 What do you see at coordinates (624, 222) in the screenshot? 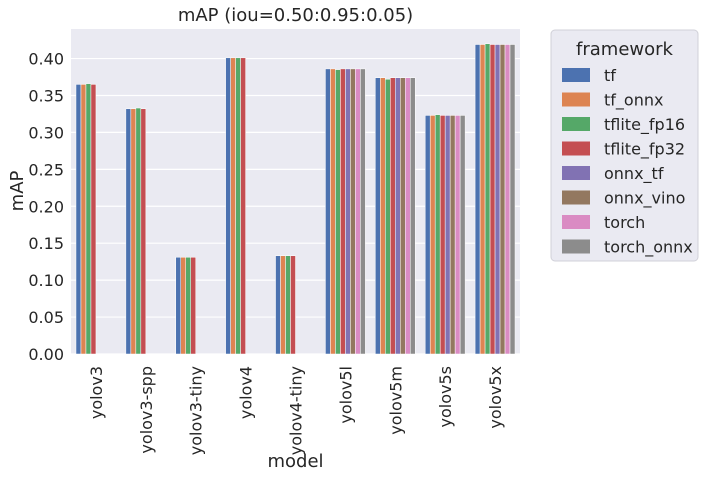
I see `legend-label: torch` at bounding box center [624, 222].